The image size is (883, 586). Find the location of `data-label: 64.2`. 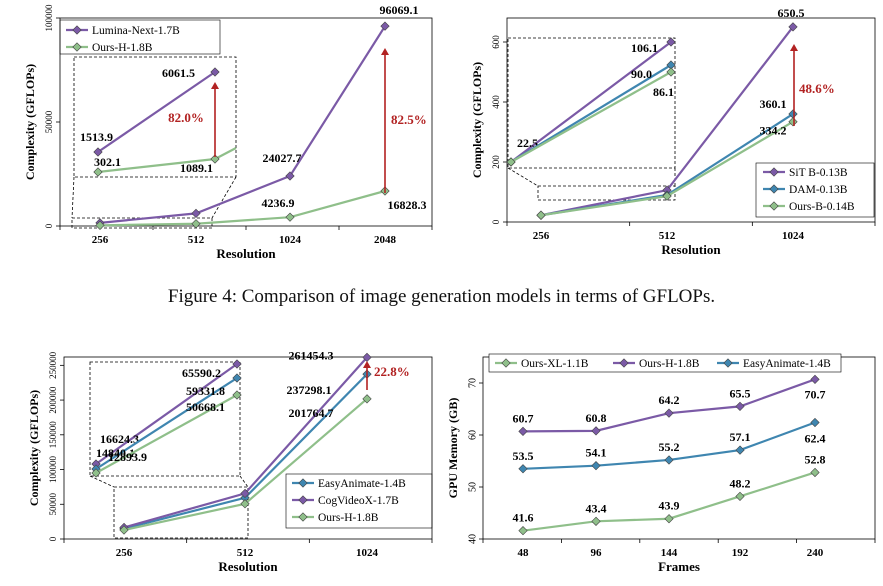

data-label: 64.2 is located at coordinates (669, 400).